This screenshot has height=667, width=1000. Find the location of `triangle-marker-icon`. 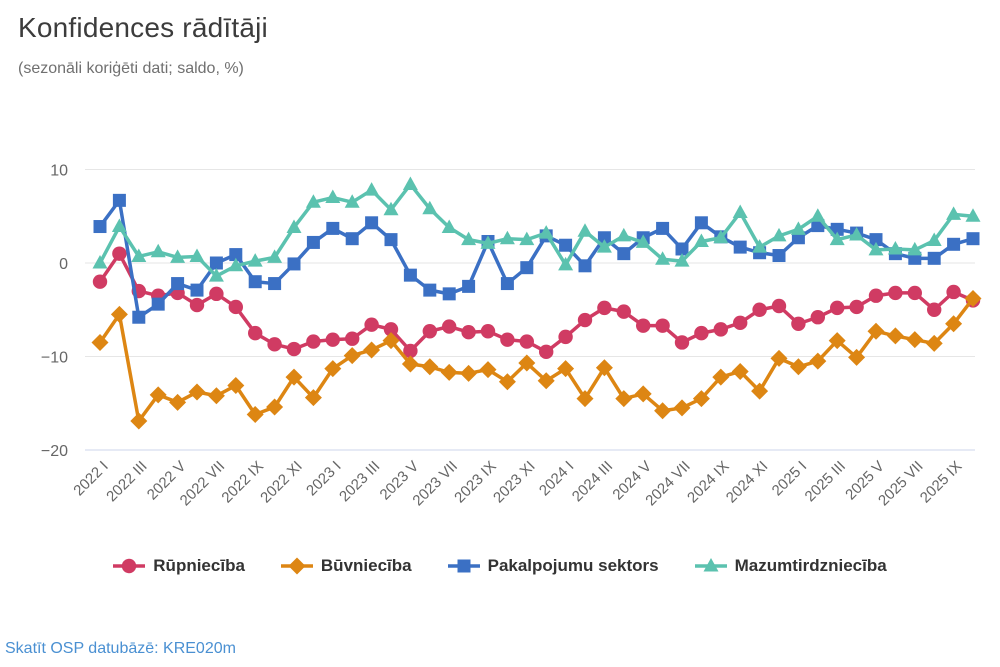

triangle-marker-icon is located at coordinates (710, 565).